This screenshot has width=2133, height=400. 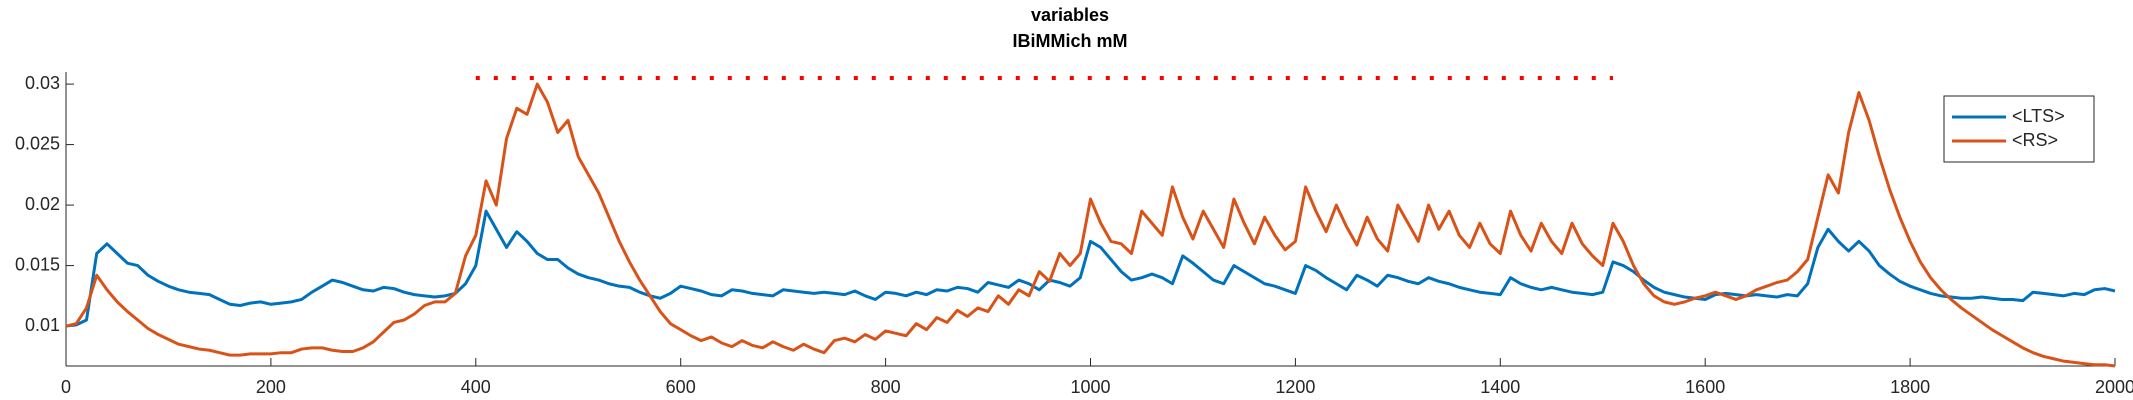 What do you see at coordinates (2038, 116) in the screenshot?
I see `legend-label: <LTS>` at bounding box center [2038, 116].